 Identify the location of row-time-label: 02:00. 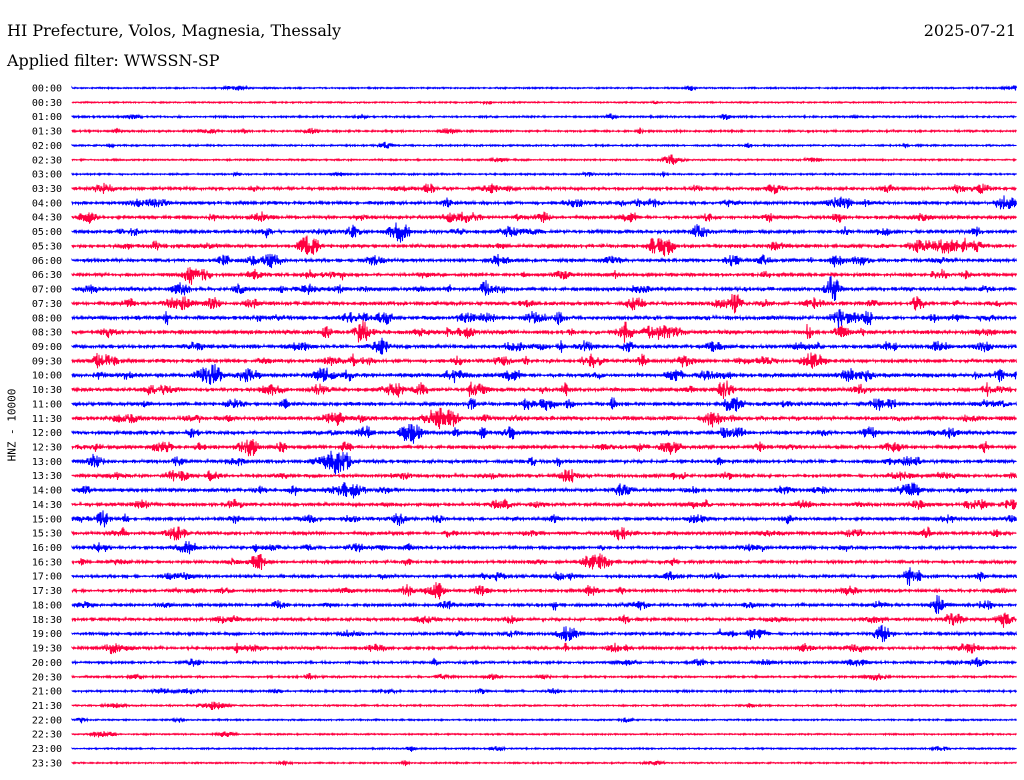
(47, 146).